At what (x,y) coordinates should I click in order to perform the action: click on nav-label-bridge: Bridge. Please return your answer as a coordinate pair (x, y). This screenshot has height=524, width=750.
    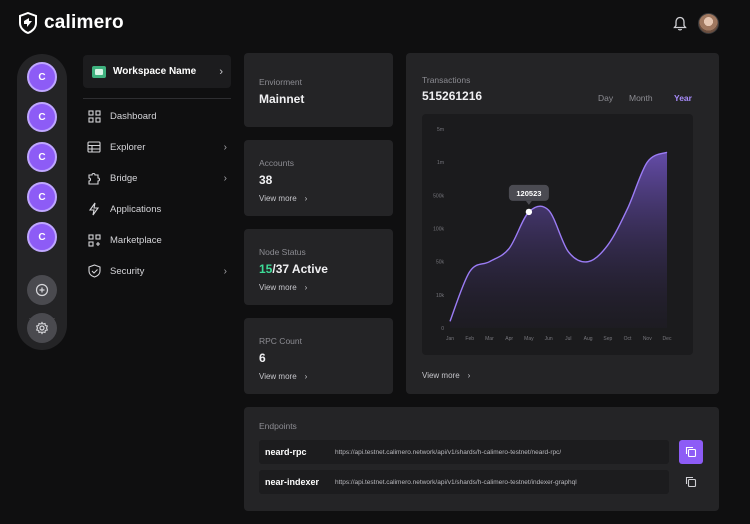
    Looking at the image, I should click on (124, 178).